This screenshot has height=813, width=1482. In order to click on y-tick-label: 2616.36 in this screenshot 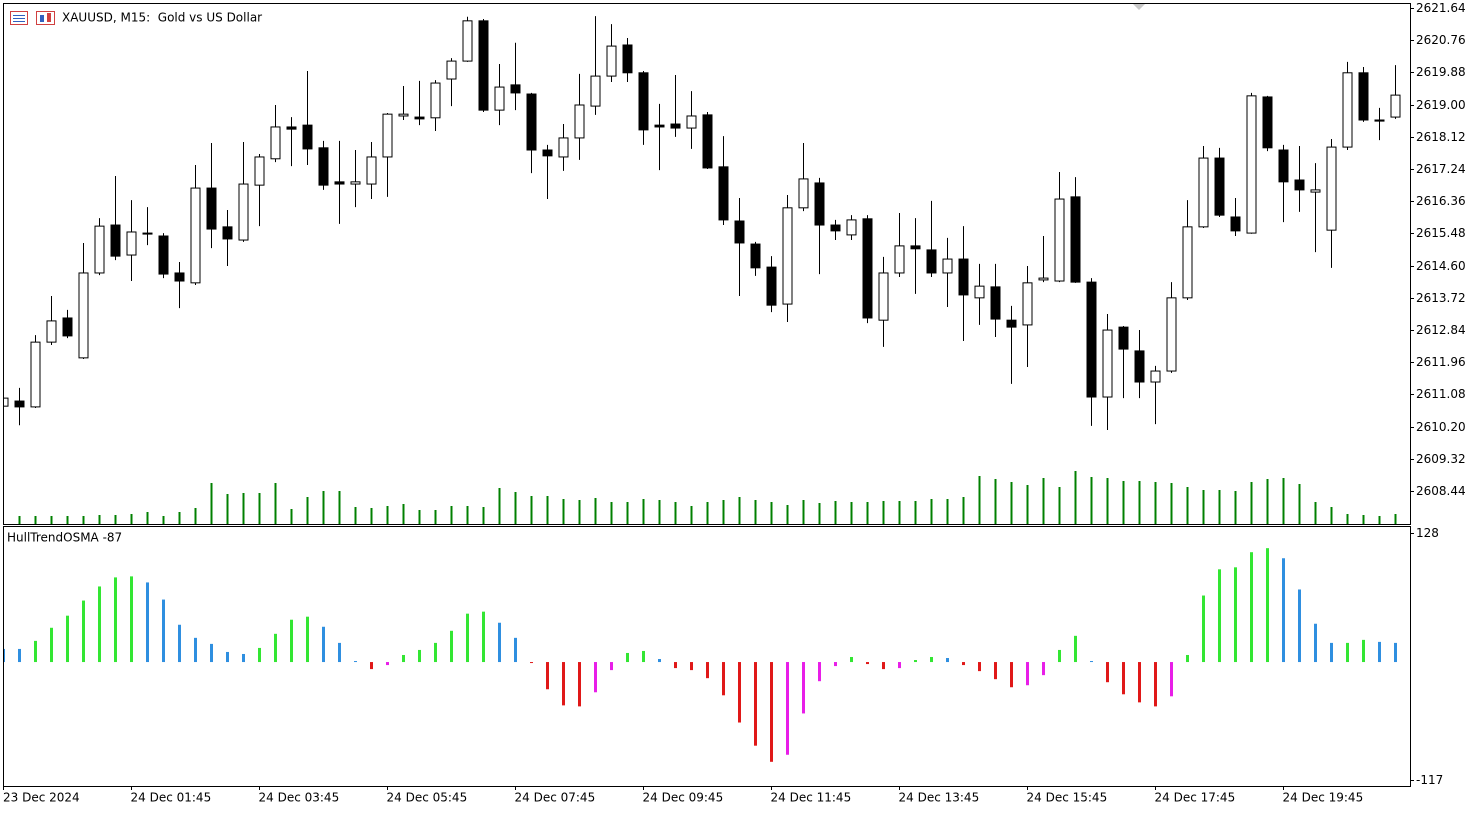, I will do `click(1441, 201)`.